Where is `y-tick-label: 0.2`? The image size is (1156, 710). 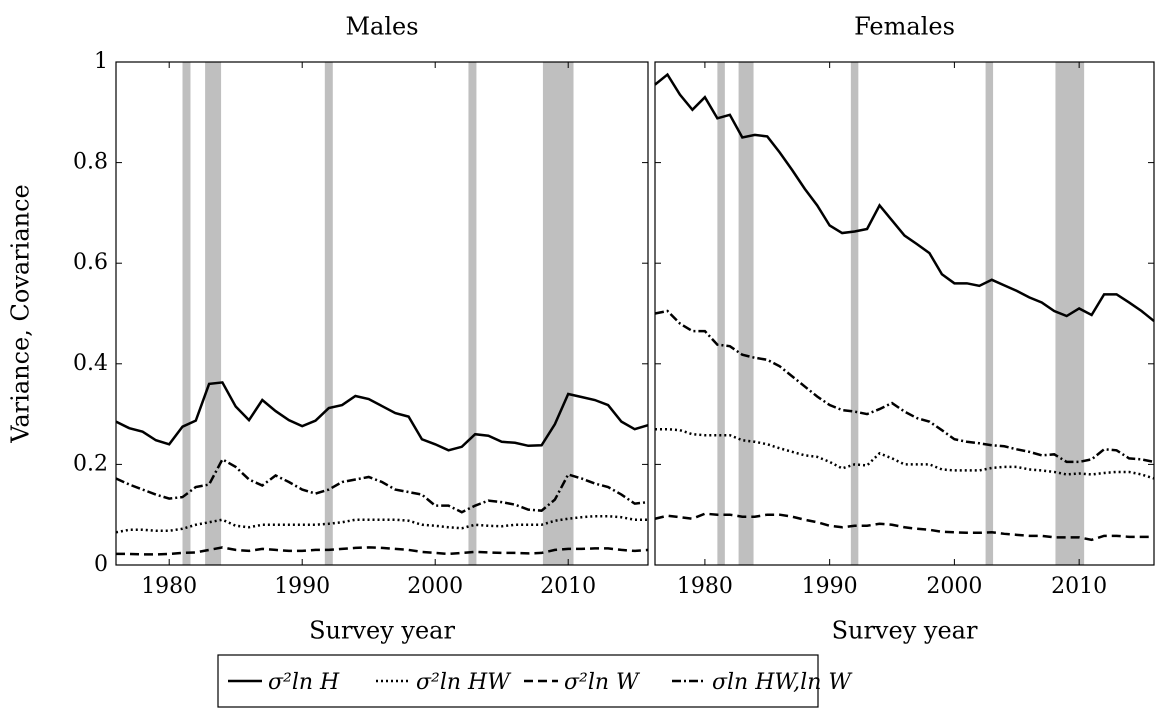 y-tick-label: 0.2 is located at coordinates (90, 463).